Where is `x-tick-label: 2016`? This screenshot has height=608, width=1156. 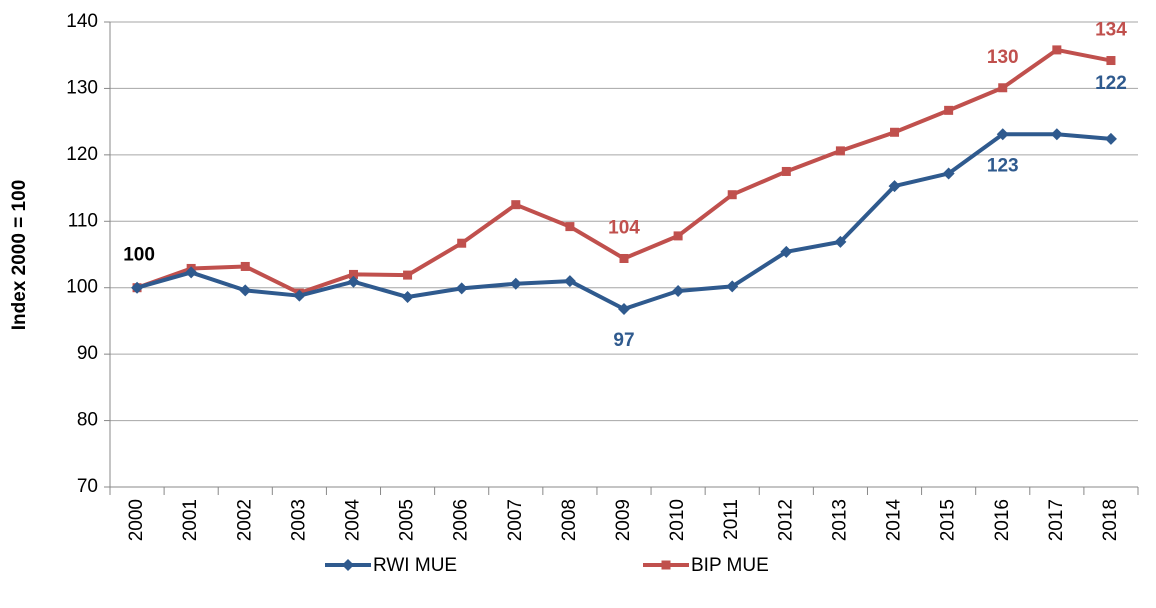
x-tick-label: 2016 is located at coordinates (1002, 520).